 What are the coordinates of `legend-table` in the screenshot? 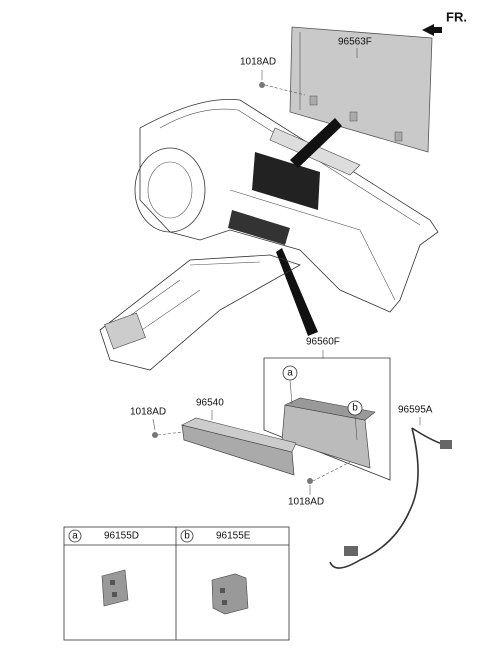 It's located at (176, 583).